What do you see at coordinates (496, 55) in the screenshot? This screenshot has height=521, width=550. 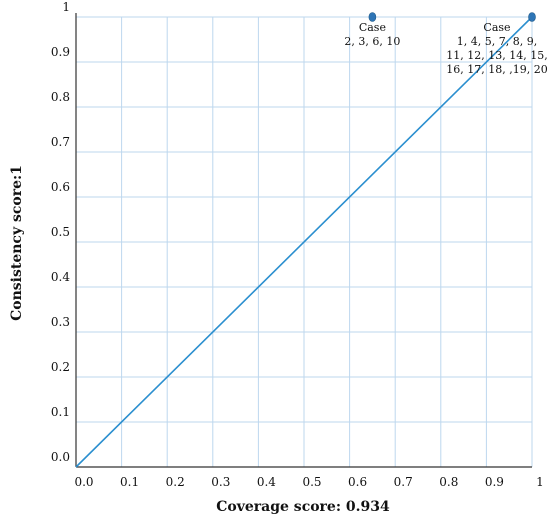 I see `point-label: 11, 12, 13, 14, 15,` at bounding box center [496, 55].